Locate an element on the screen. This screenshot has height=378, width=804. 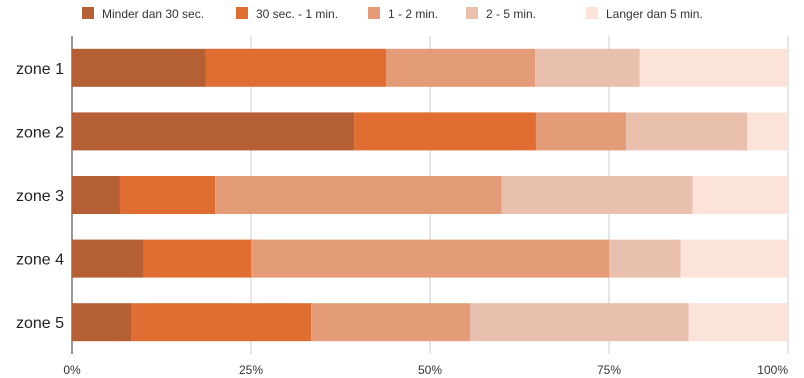
legend-label: Langer dan 5 min. is located at coordinates (654, 14).